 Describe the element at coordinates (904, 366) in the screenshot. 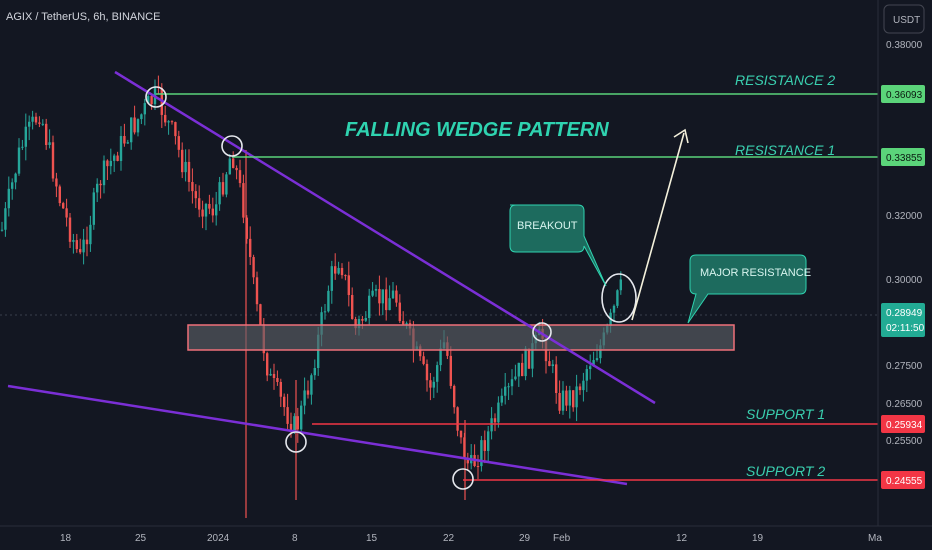

I see `y-tick: 0.27500` at that location.